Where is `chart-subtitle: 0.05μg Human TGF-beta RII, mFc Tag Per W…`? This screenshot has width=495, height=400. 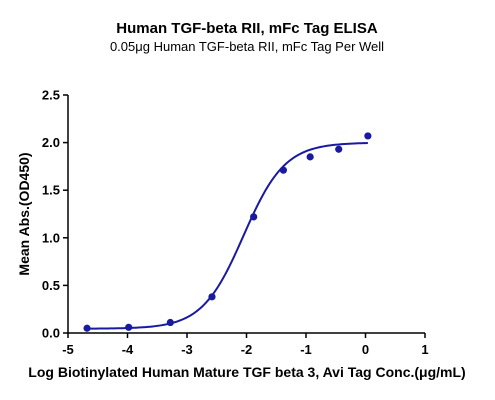
chart-subtitle: 0.05μg Human TGF-beta RII, mFc Tag Per W… is located at coordinates (247, 46).